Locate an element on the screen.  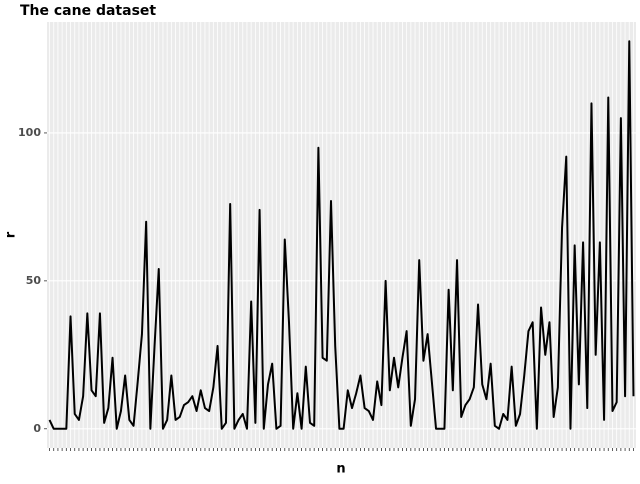
y-tick-label: 0 is located at coordinates (37, 428).